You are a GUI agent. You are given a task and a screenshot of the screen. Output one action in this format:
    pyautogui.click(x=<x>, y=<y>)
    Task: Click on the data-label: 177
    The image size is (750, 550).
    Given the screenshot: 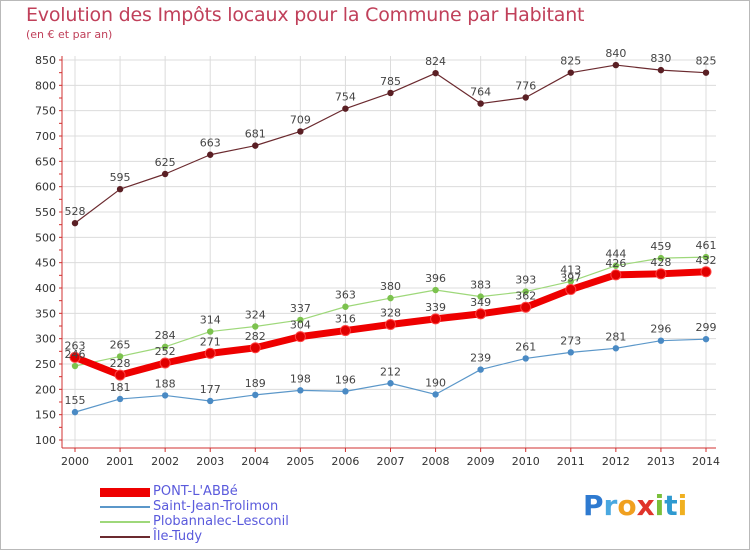 What is the action you would take?
    pyautogui.click(x=210, y=389)
    